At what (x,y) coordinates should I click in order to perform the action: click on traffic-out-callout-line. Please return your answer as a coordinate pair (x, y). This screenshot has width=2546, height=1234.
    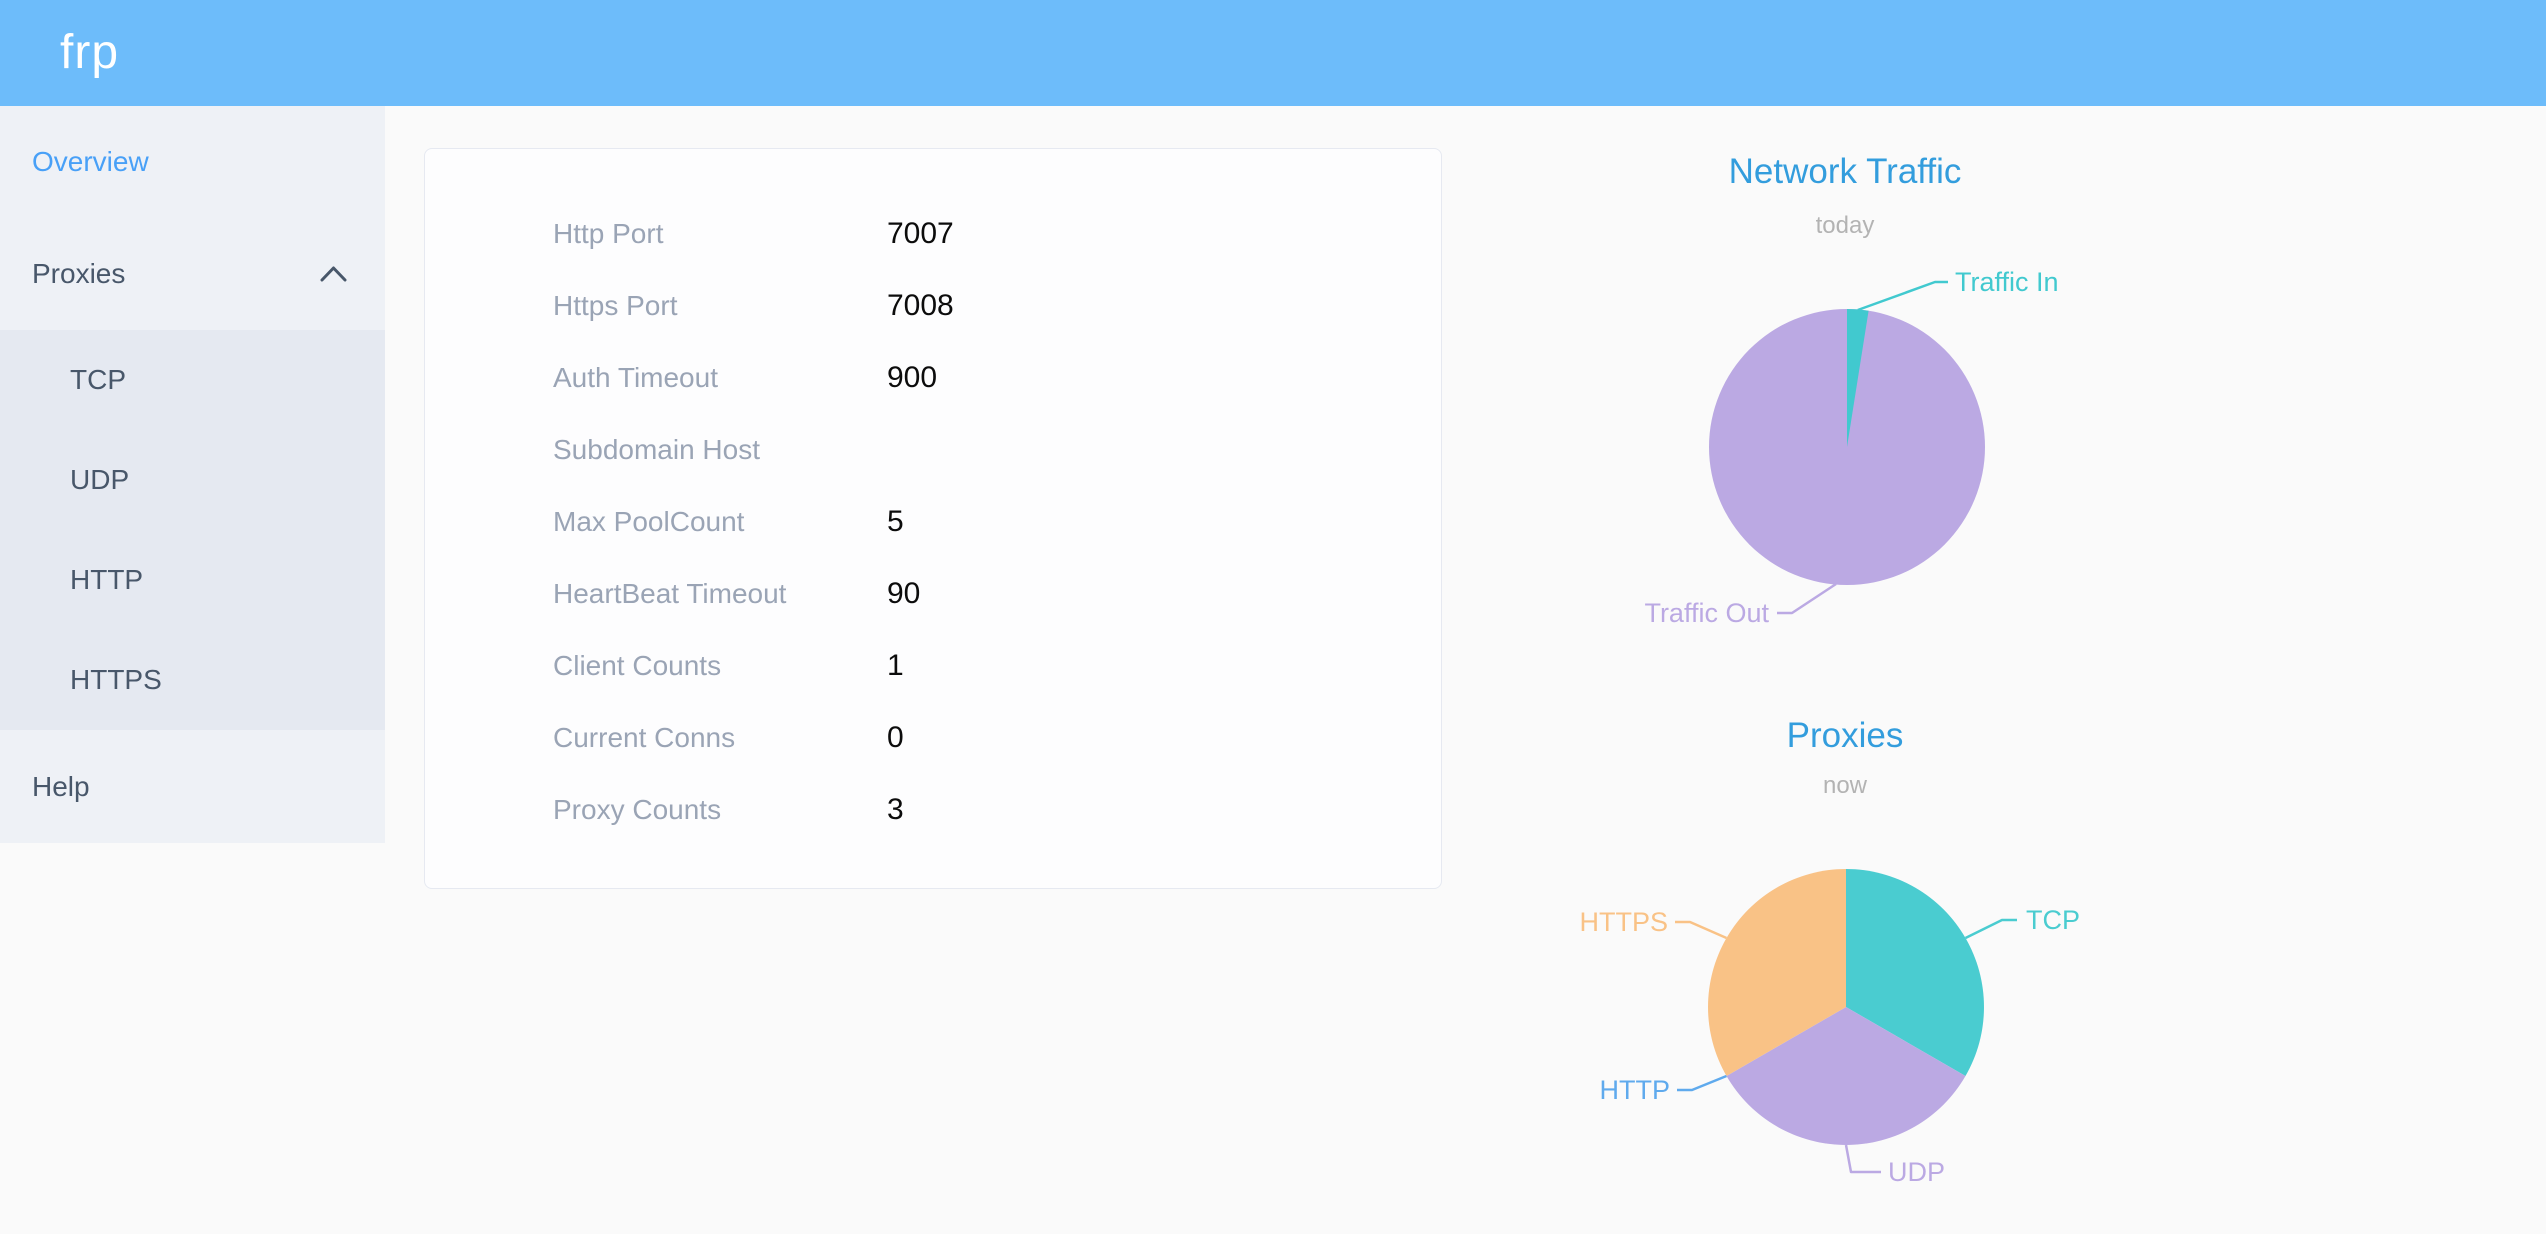
    Looking at the image, I should click on (1807, 598).